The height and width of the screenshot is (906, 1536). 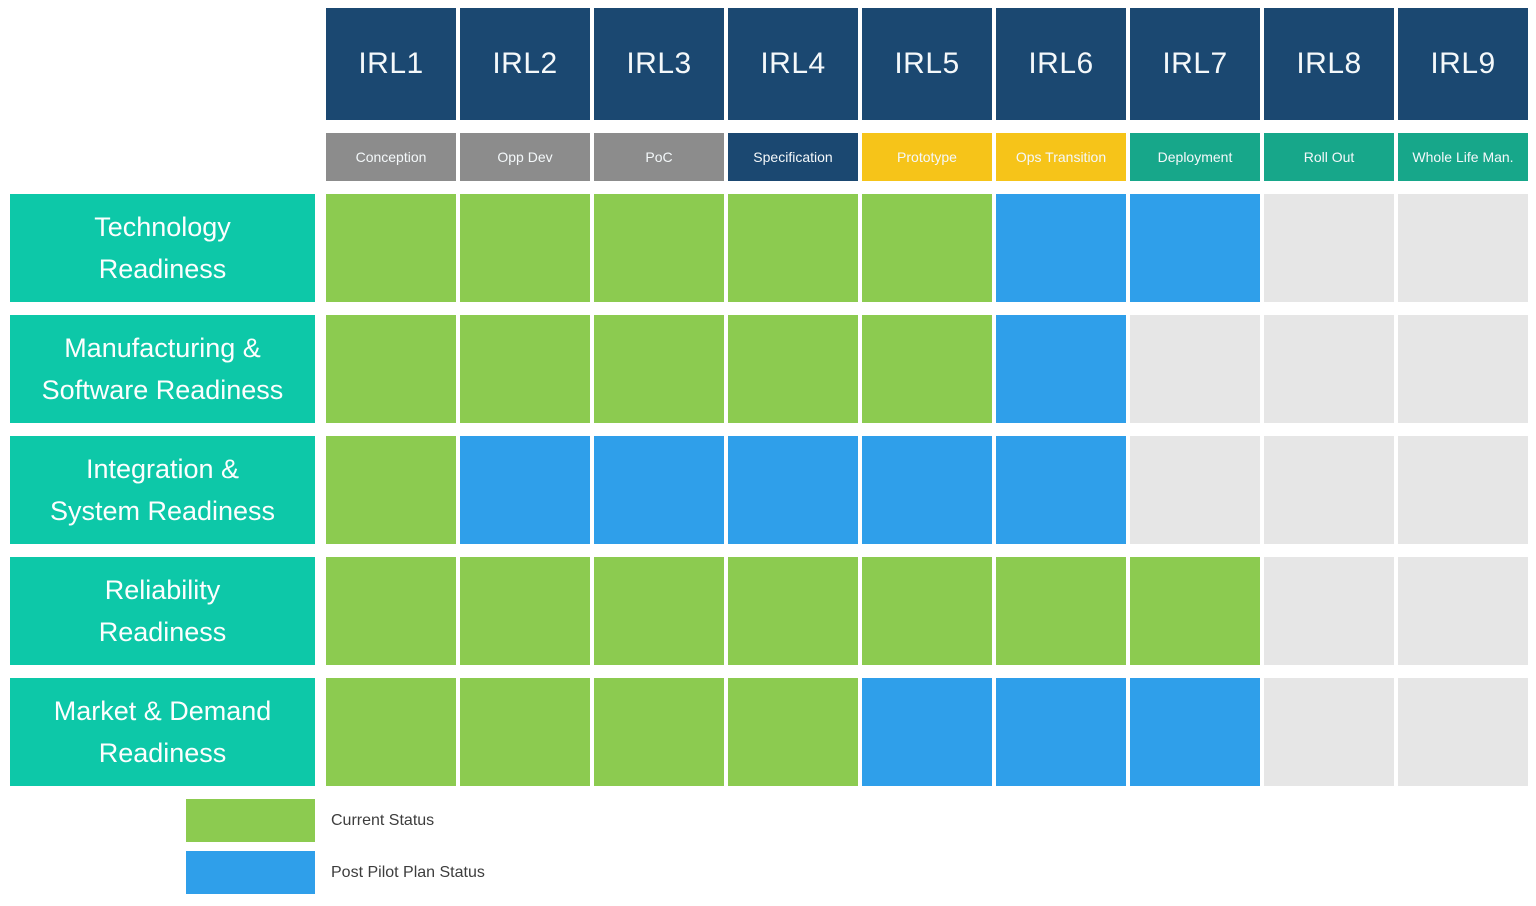 I want to click on phase-label-irl6: Ops Transition, so click(x=1061, y=157).